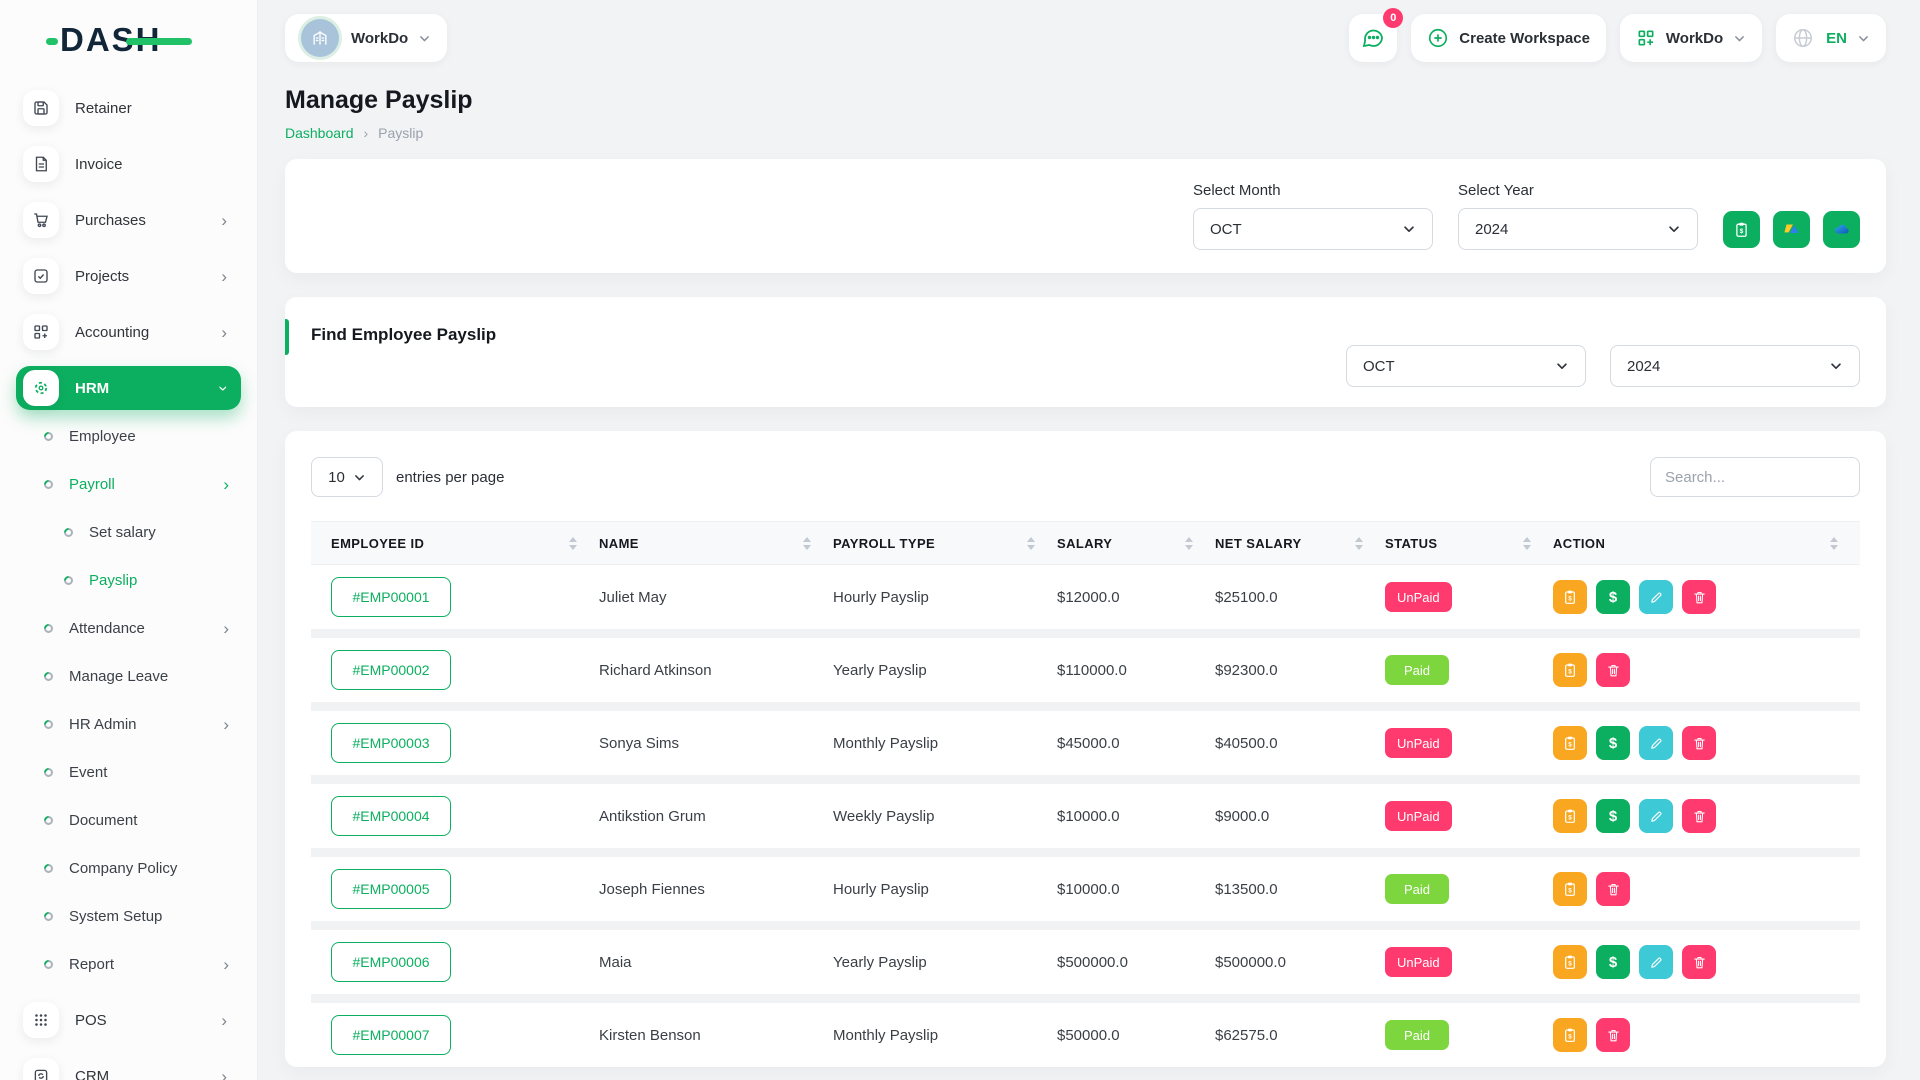  Describe the element at coordinates (141, 724) in the screenshot. I see `sidebar-item-hr-admin: HR Admin ›` at that location.